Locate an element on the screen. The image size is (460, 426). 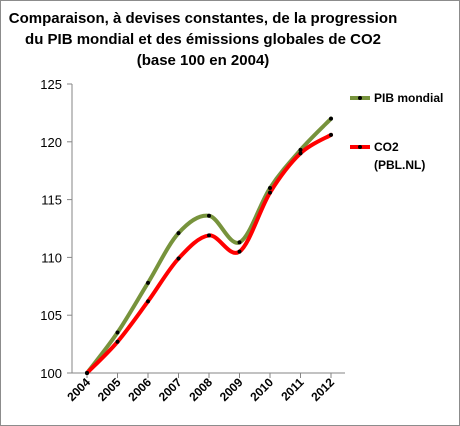
y-tick-label: 105 is located at coordinates (51, 315).